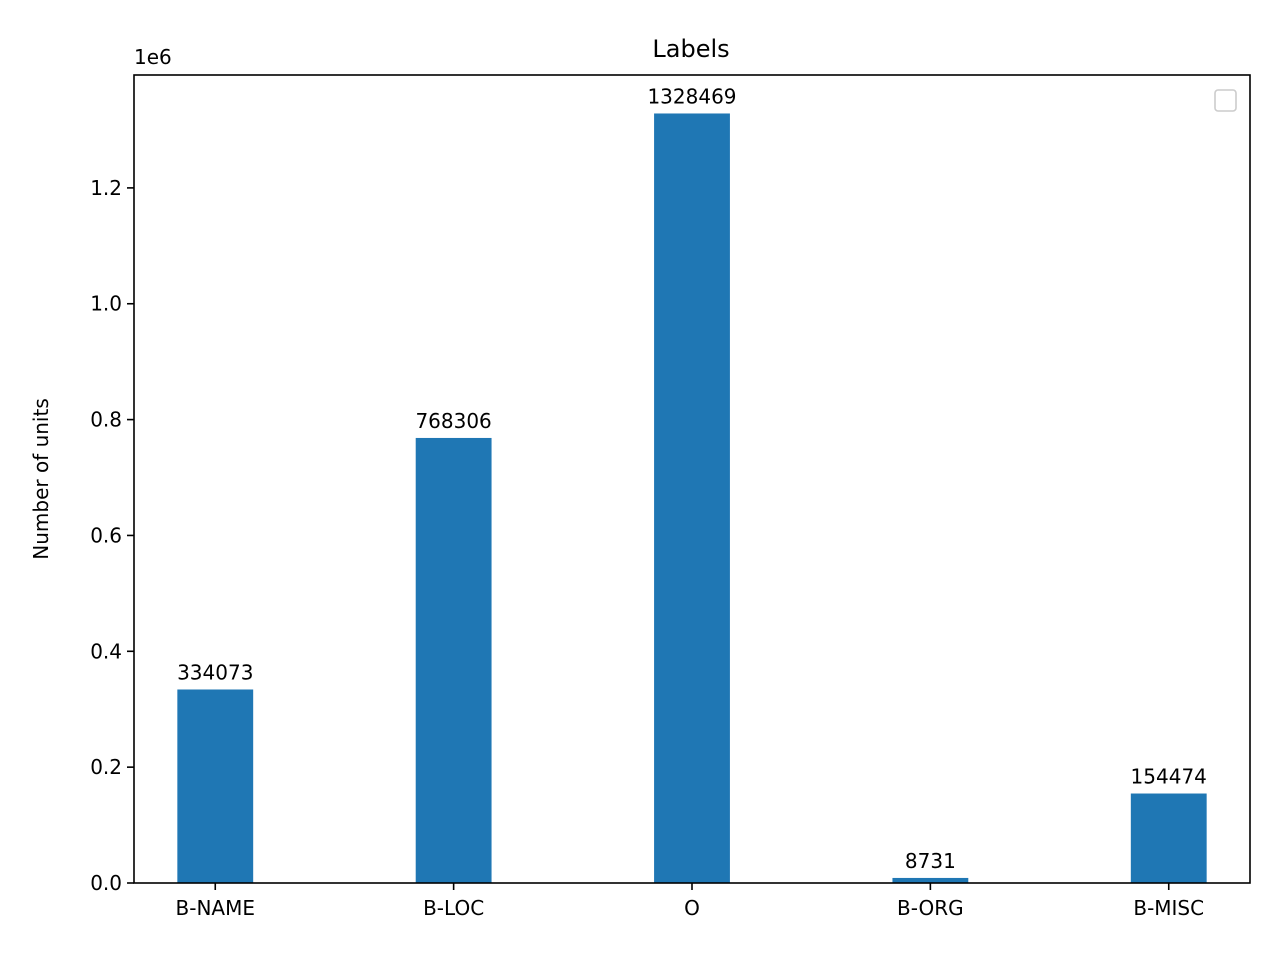 This screenshot has width=1280, height=960. What do you see at coordinates (453, 908) in the screenshot?
I see `x-tick-label-b-loc: B-LOC` at bounding box center [453, 908].